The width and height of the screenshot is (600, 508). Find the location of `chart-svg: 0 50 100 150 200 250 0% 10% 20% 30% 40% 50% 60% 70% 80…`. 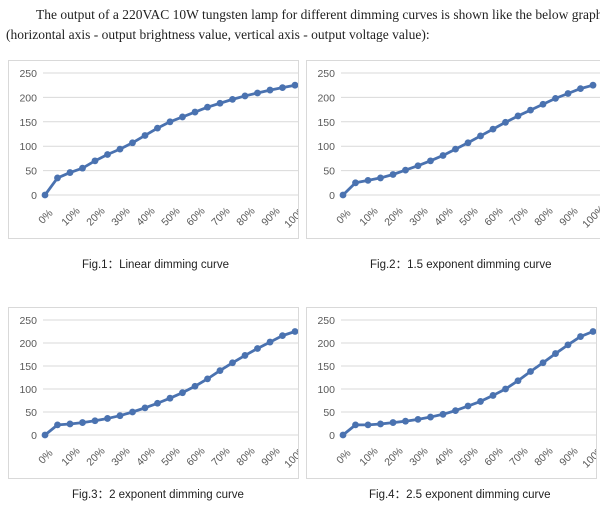

chart-svg: 0 50 100 150 200 250 0% 10% 20% 30% 40% 50% 60% 70% 80… is located at coordinates (456, 393).